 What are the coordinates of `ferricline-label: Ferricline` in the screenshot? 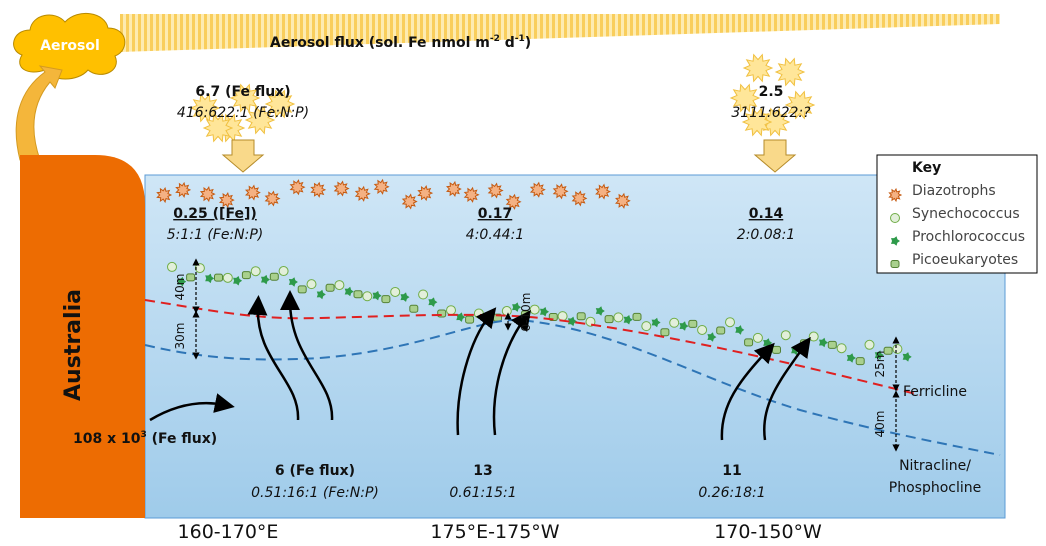 It's located at (935, 392).